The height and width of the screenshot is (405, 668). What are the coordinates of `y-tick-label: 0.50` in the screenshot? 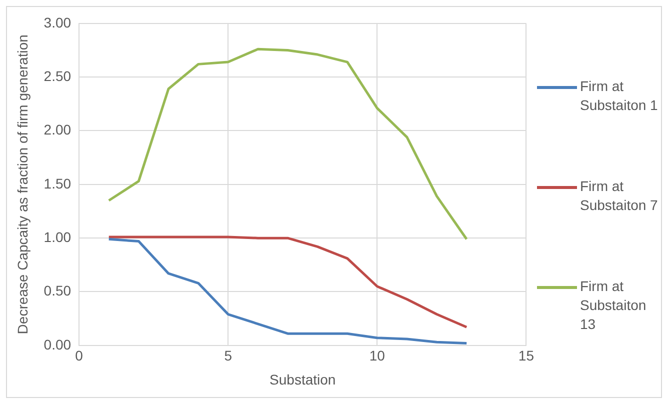 It's located at (58, 290).